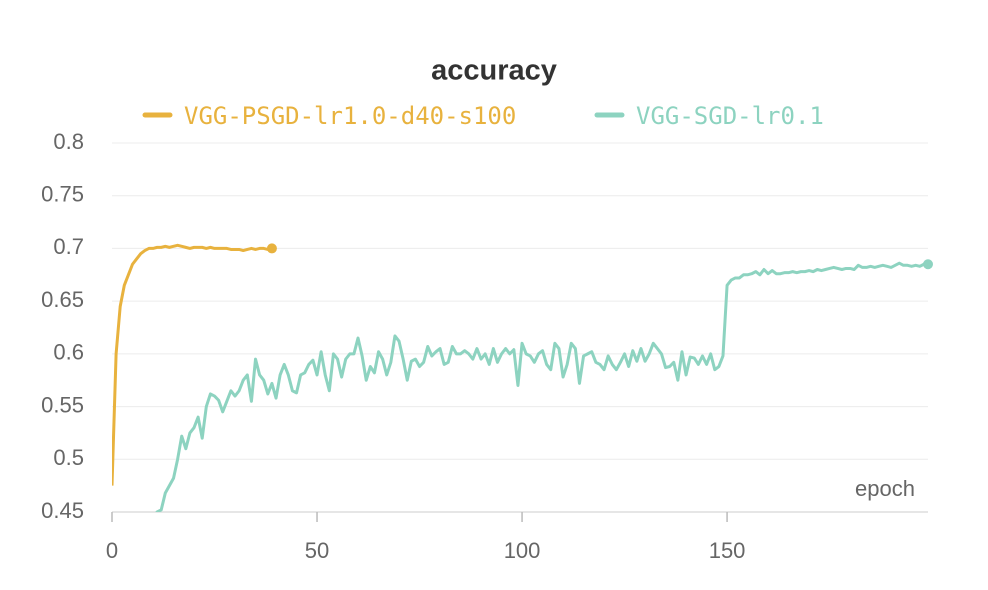 This screenshot has height=590, width=988. I want to click on y-tick-label: 0.7, so click(68, 246).